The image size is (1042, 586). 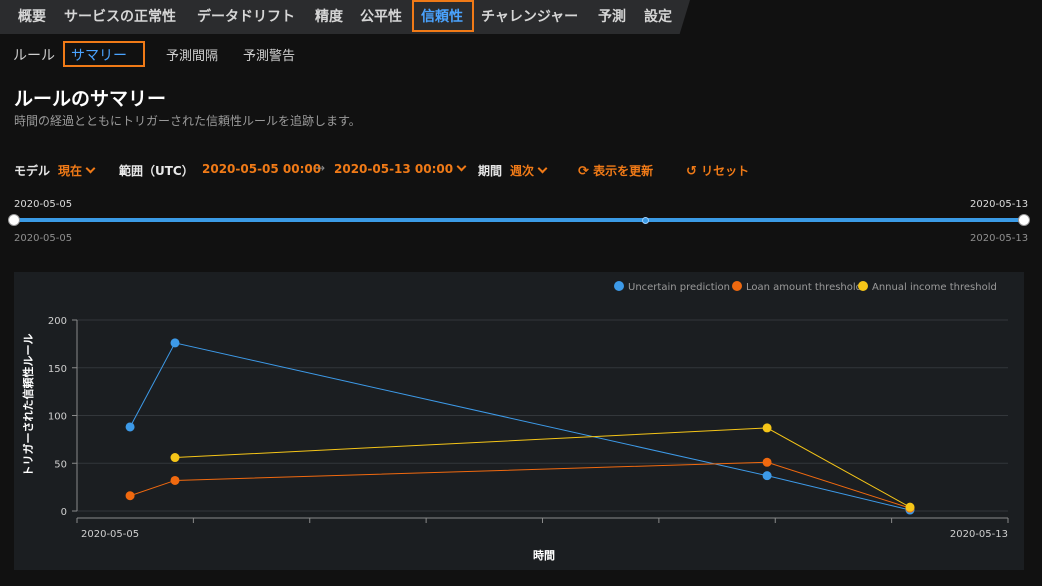 I want to click on x-tick-label: 2020-05-13, so click(x=979, y=534).